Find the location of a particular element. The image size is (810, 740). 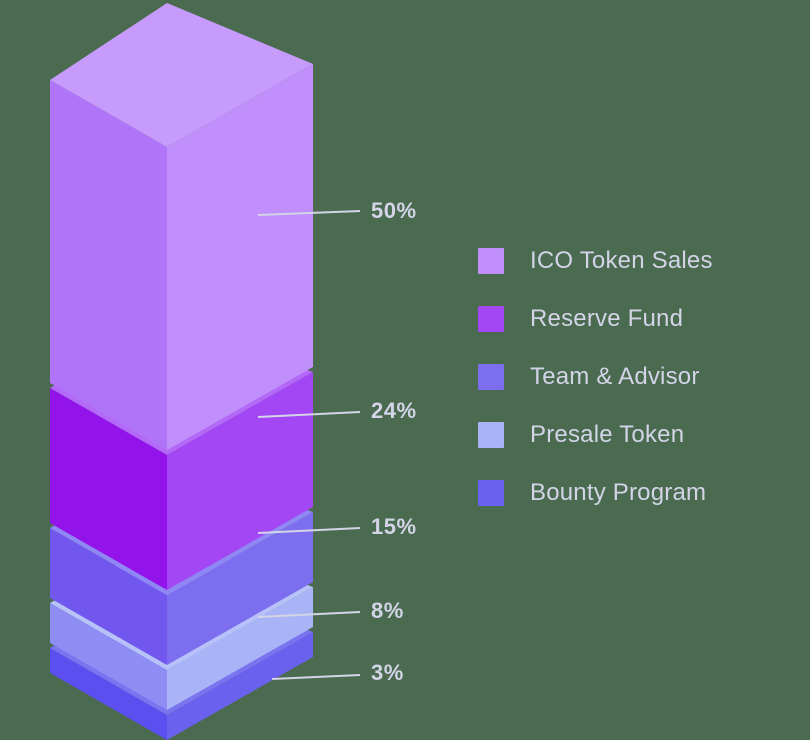

value-label-reserve-fund: 24% is located at coordinates (394, 410).